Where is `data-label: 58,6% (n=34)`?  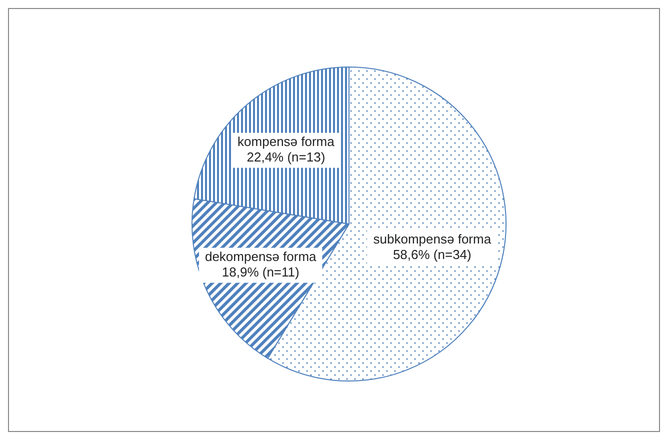 data-label: 58,6% (n=34) is located at coordinates (432, 254).